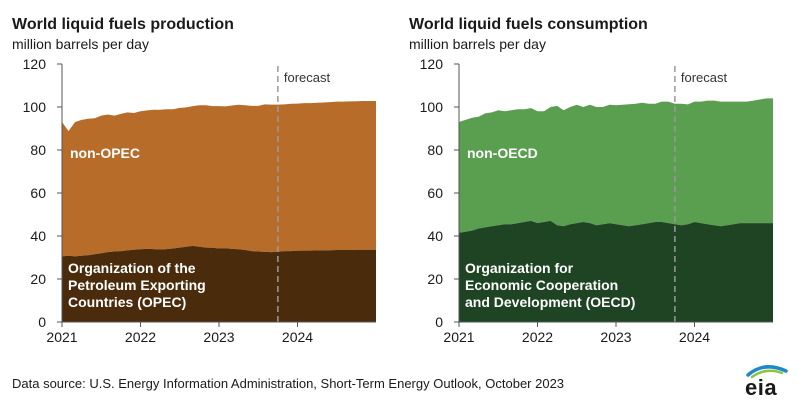 The height and width of the screenshot is (404, 797). I want to click on eia-logo-mark-icon, so click(767, 372).